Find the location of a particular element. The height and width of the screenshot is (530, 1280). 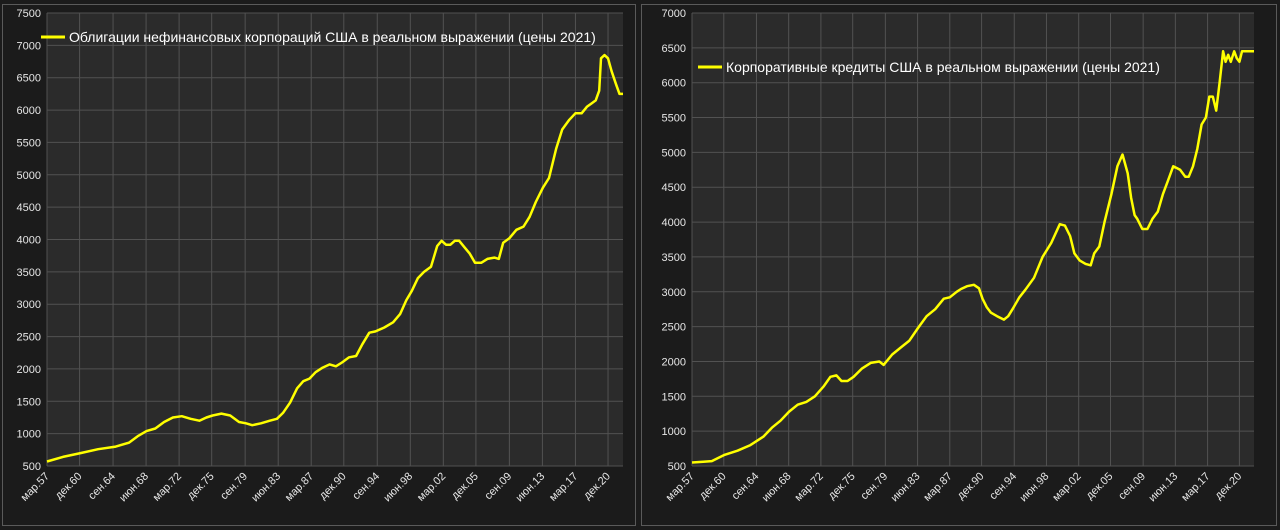

y-tick-label: 7500 is located at coordinates (29, 14).